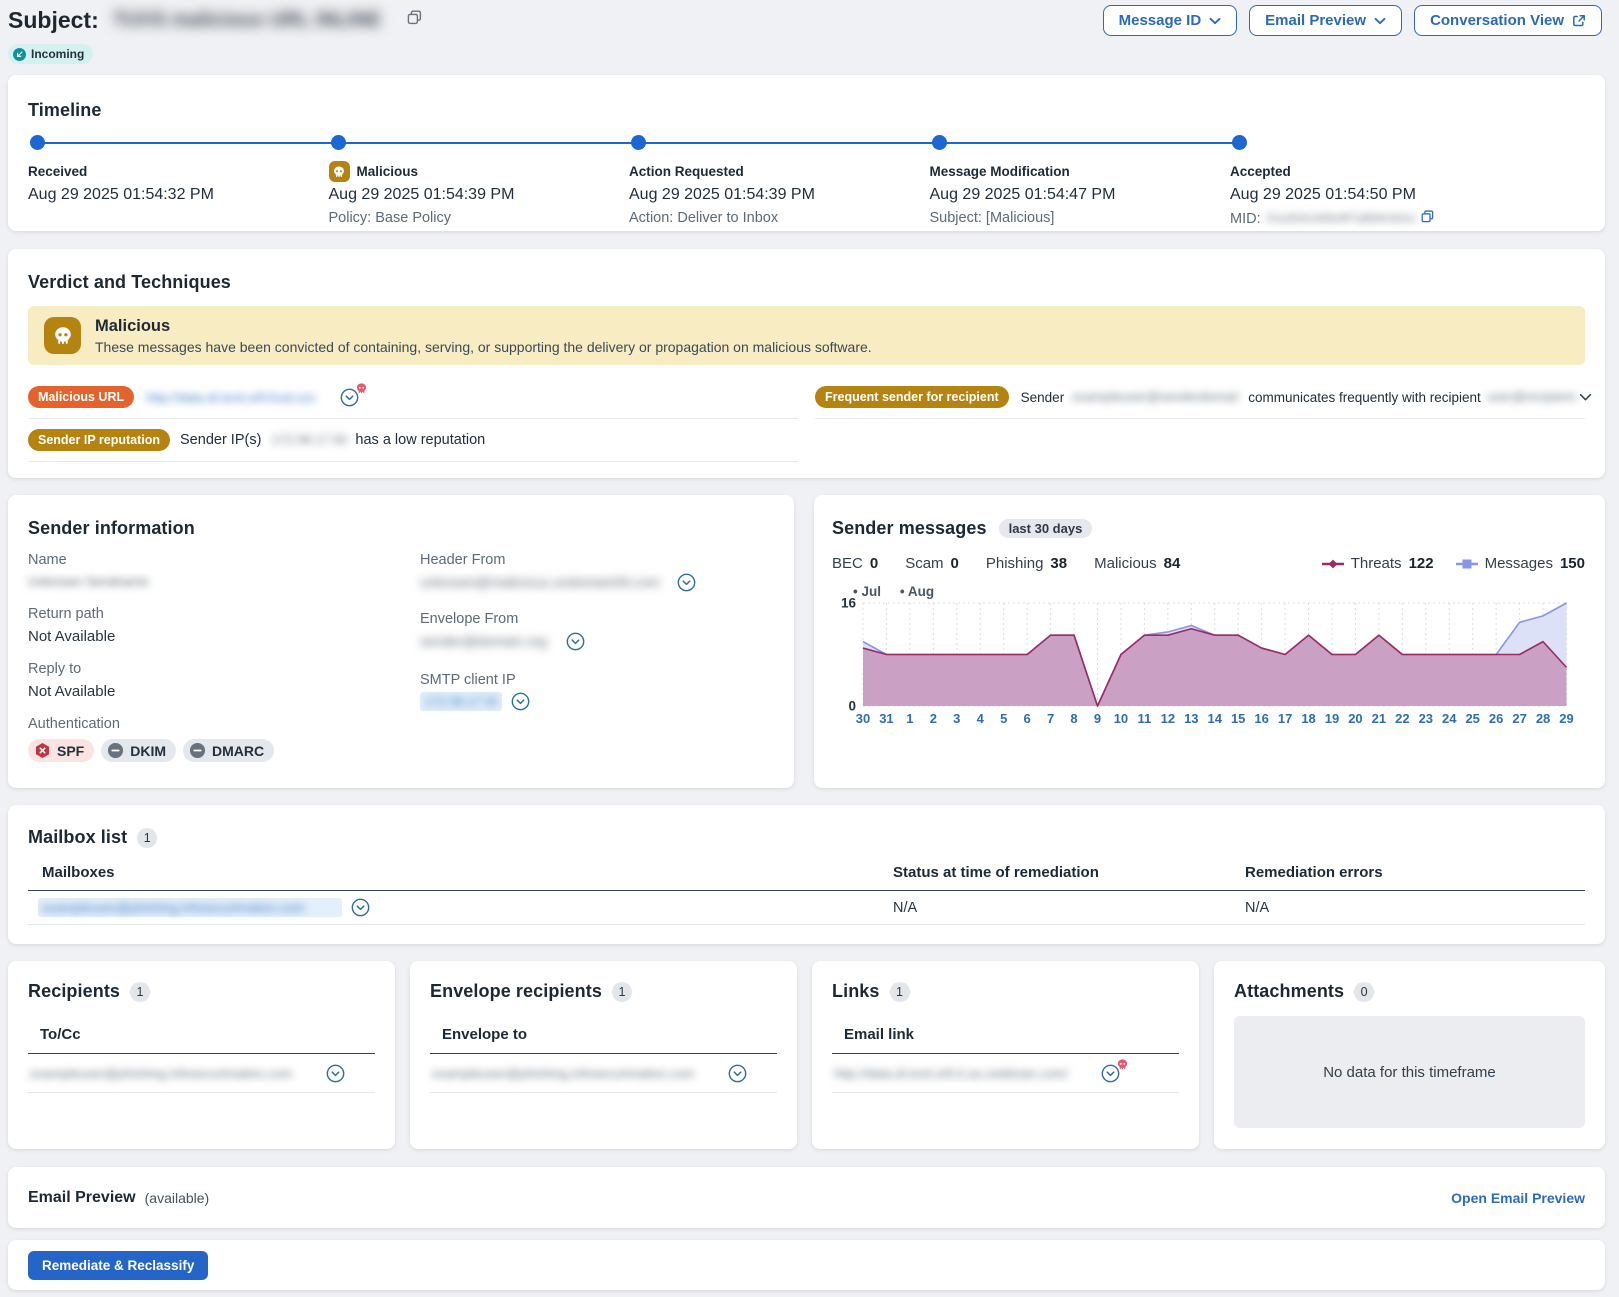  I want to click on svg-text: 19, so click(1332, 718).